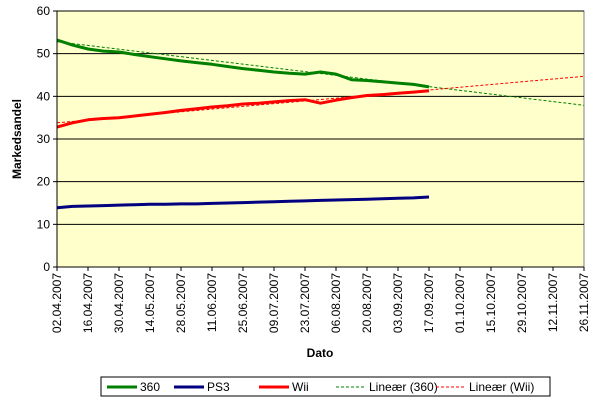 This screenshot has width=593, height=404. What do you see at coordinates (150, 303) in the screenshot?
I see `x-tick-label: 14.05.2007` at bounding box center [150, 303].